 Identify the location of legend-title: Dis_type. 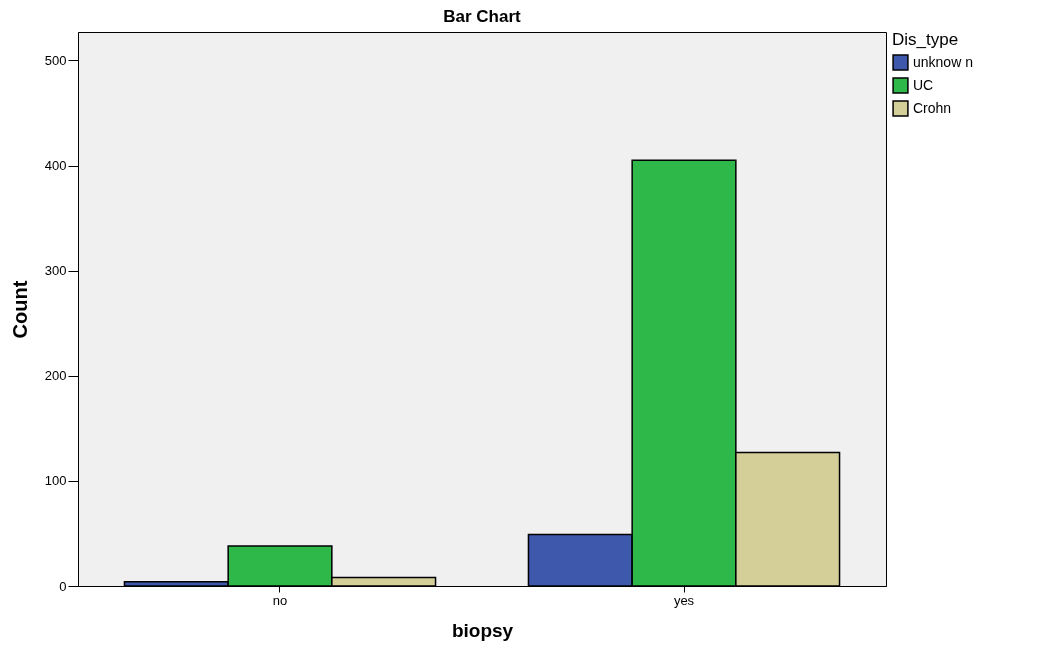
(925, 39).